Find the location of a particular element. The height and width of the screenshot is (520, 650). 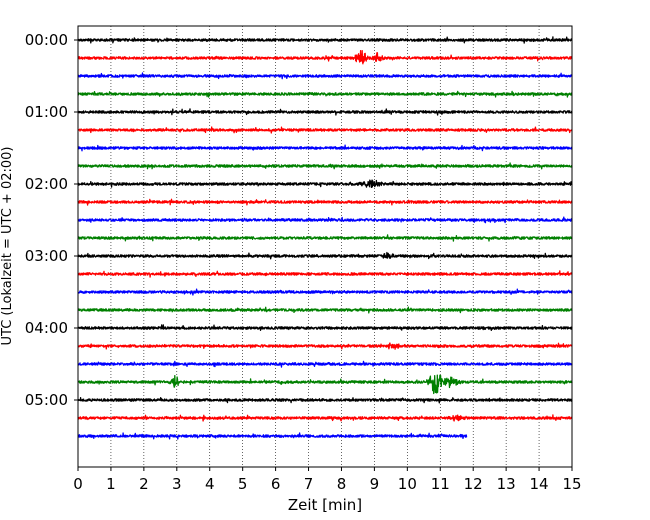

y-tick-label: 02:00 is located at coordinates (46, 184).